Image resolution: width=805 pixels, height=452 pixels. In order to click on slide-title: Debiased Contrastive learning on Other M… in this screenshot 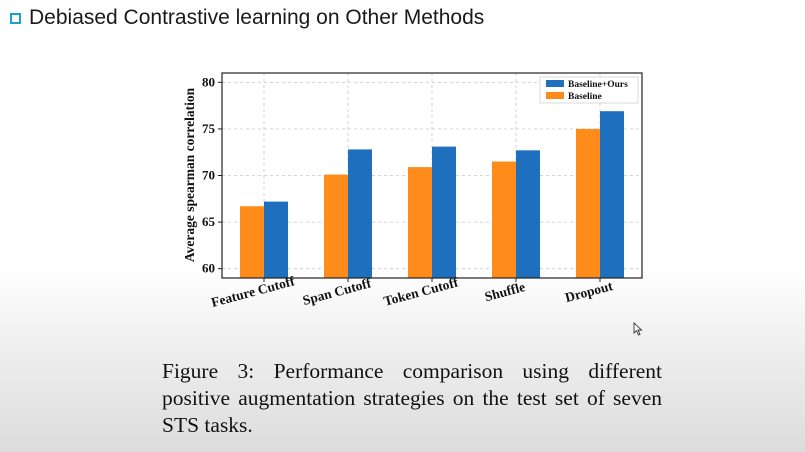, I will do `click(247, 18)`.